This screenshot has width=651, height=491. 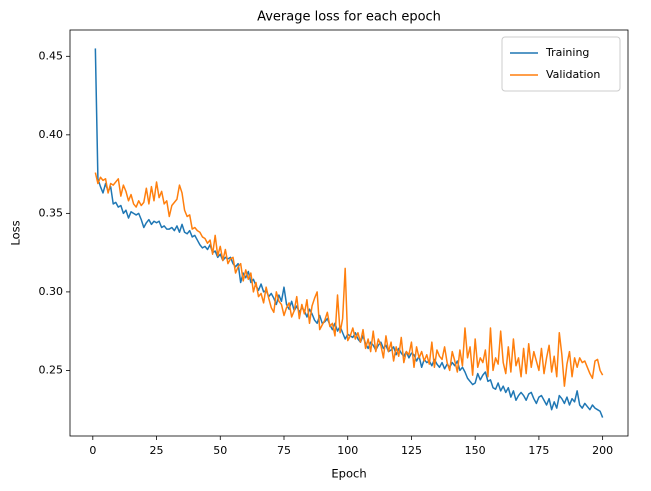 What do you see at coordinates (475, 450) in the screenshot?
I see `x-tick-label: 150` at bounding box center [475, 450].